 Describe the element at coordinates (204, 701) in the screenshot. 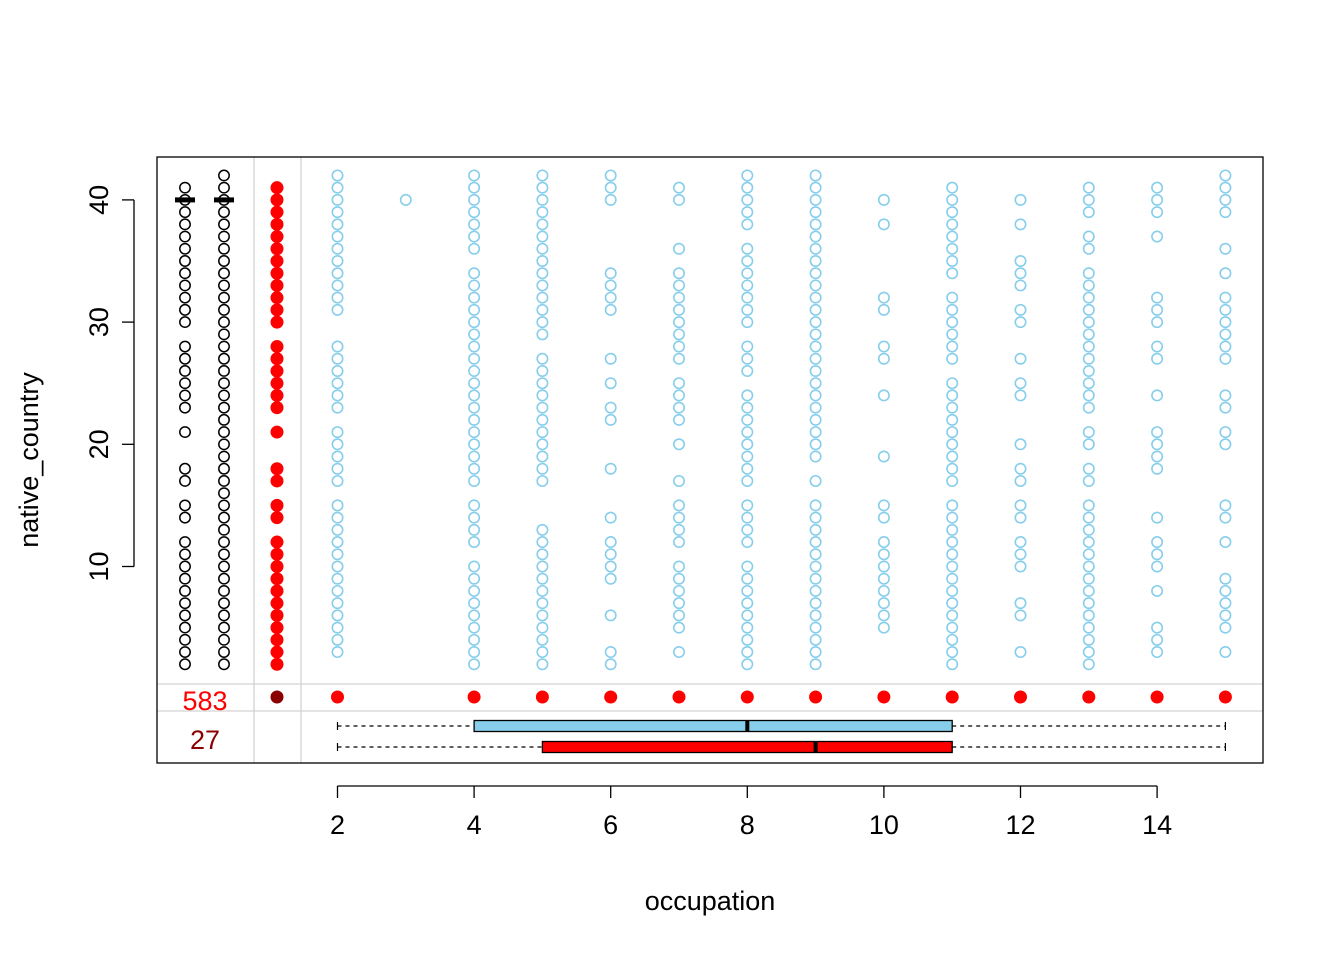

I see `missing-count-x: 583` at that location.